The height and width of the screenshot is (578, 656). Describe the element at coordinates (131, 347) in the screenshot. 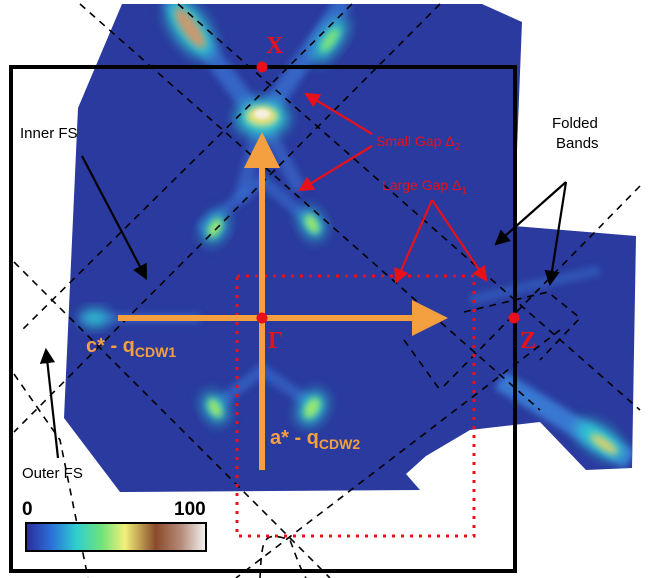

I see `c-star-axis-label: c* - qCDW1` at that location.